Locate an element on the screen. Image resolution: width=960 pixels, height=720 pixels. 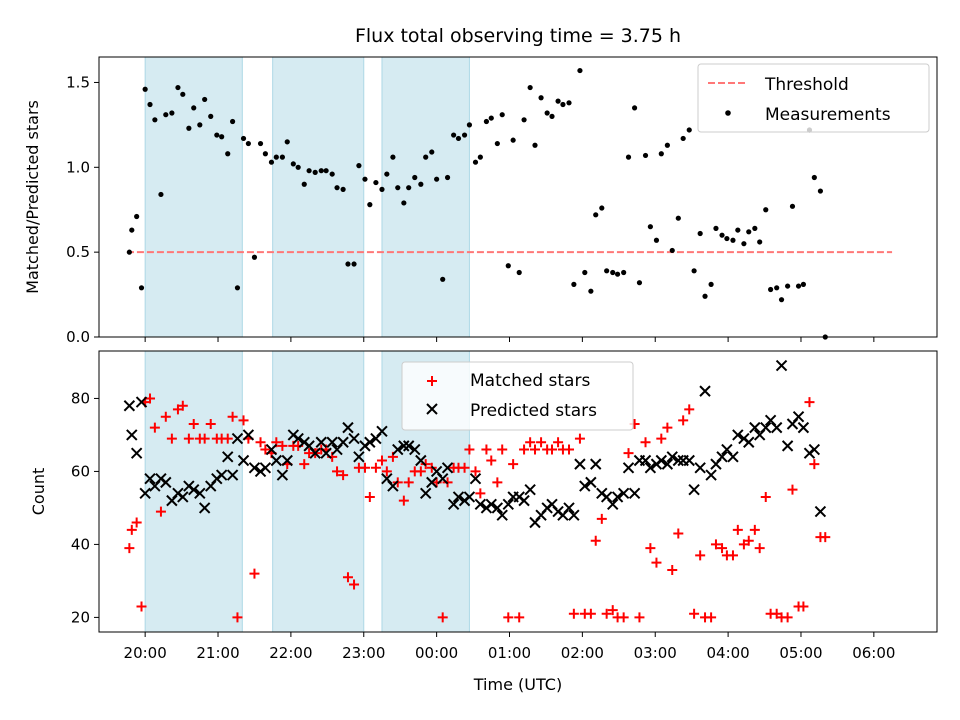
x-tick-label: 06:00 is located at coordinates (873, 653).